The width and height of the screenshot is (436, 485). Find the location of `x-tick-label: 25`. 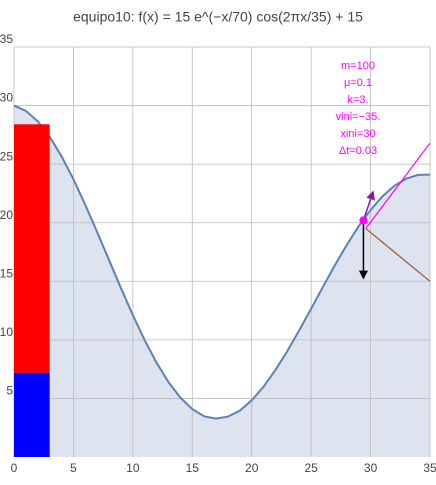

x-tick-label: 25 is located at coordinates (311, 468).